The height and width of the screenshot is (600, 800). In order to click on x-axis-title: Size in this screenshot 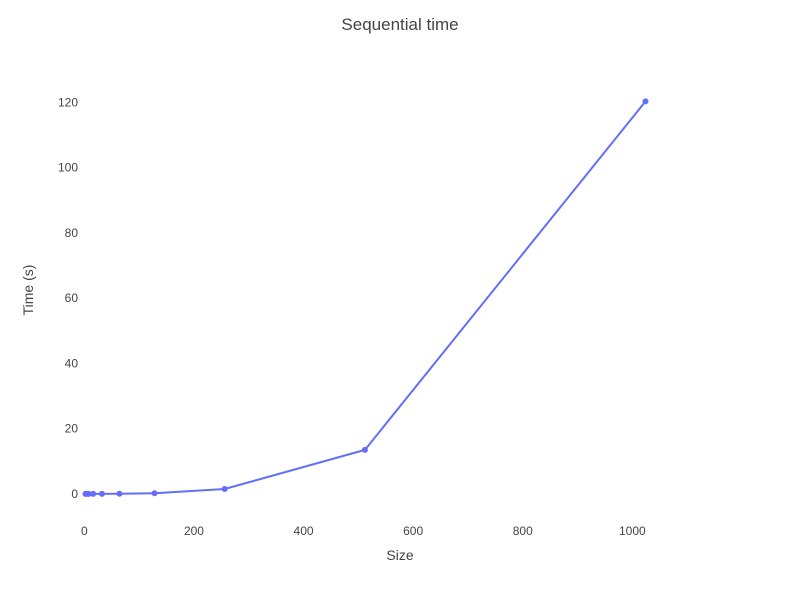, I will do `click(399, 555)`.